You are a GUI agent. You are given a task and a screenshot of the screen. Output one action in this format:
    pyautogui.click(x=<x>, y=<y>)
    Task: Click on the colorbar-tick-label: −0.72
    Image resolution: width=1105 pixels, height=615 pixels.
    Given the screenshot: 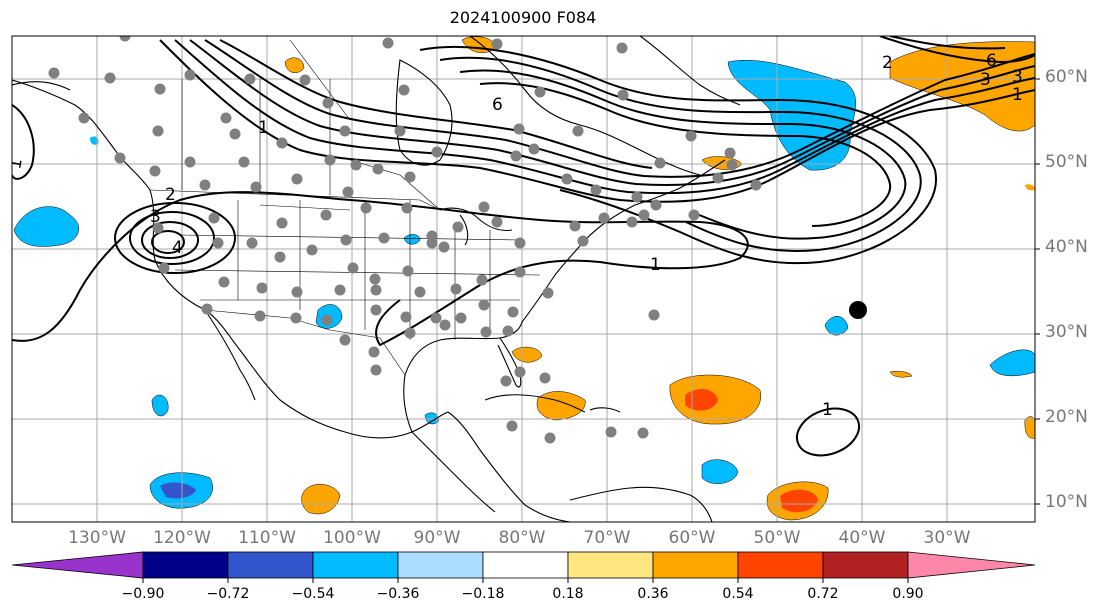 What is the action you would take?
    pyautogui.click(x=228, y=594)
    